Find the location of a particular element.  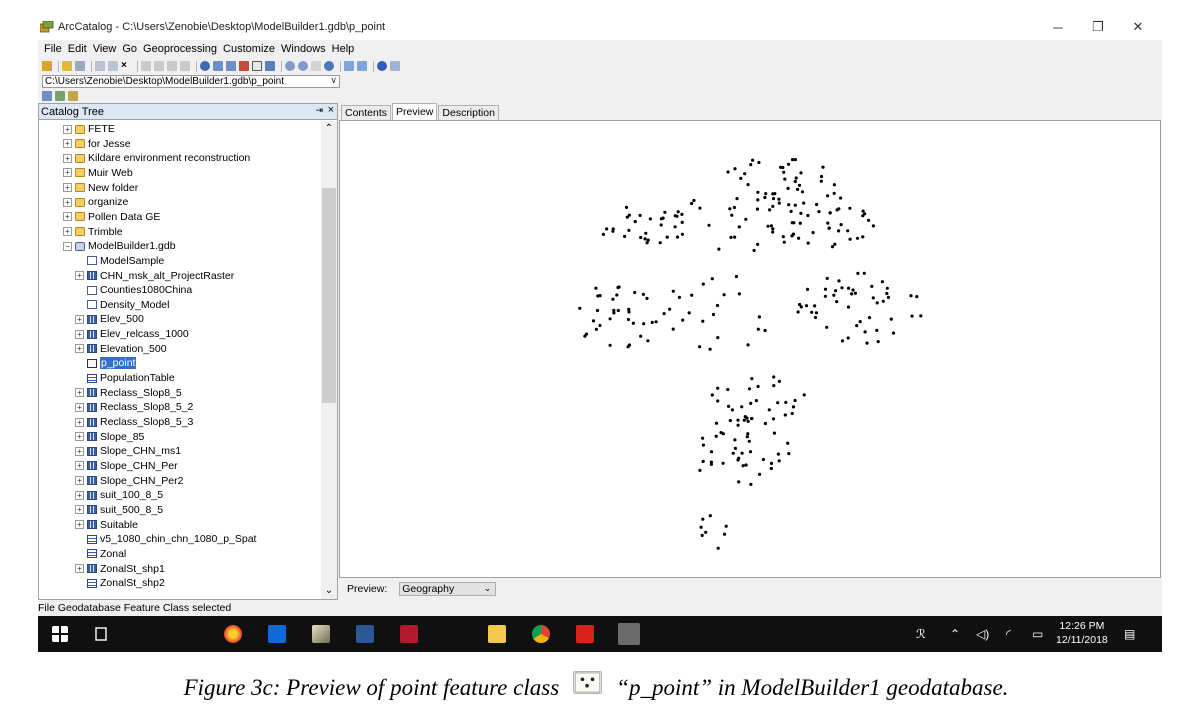

mendeley-icon is located at coordinates (409, 634).